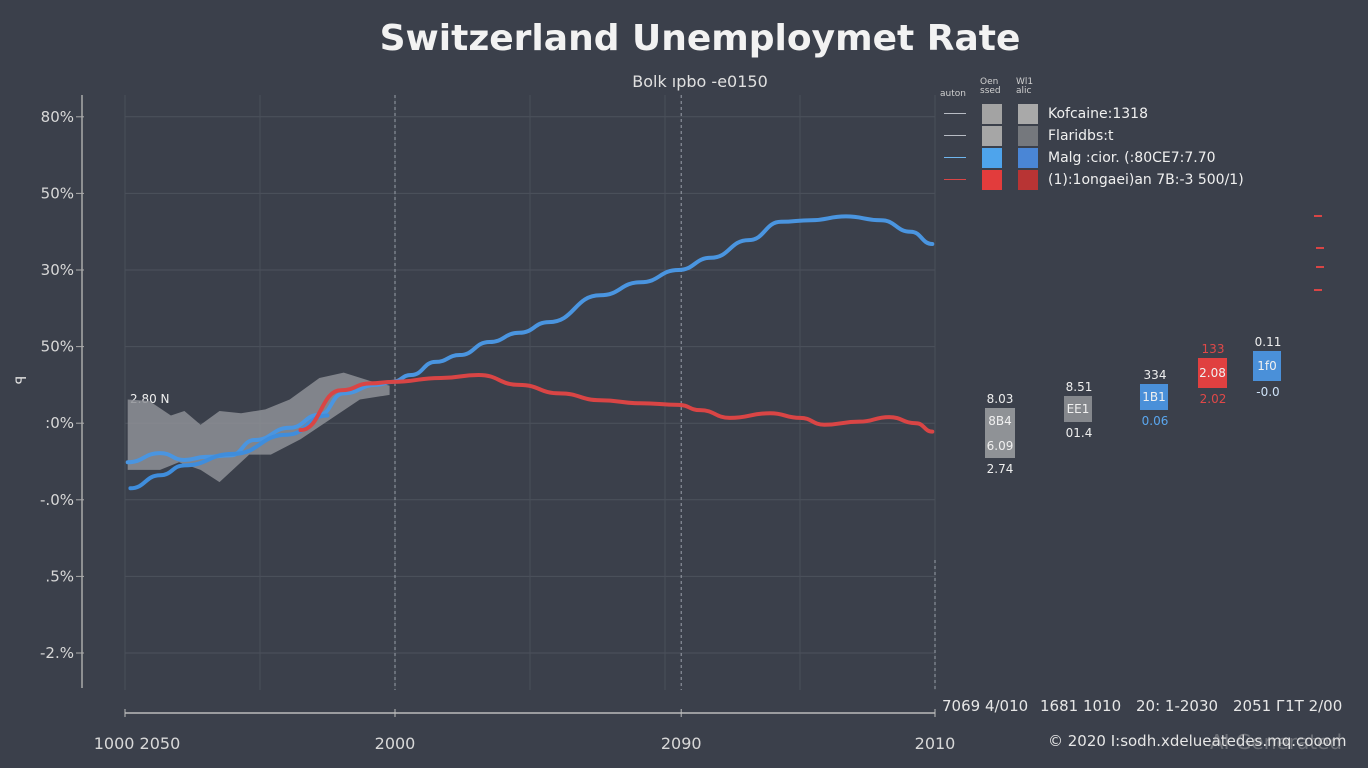 The width and height of the screenshot is (1368, 768). I want to click on box-inner-value: EE1, so click(1078, 409).